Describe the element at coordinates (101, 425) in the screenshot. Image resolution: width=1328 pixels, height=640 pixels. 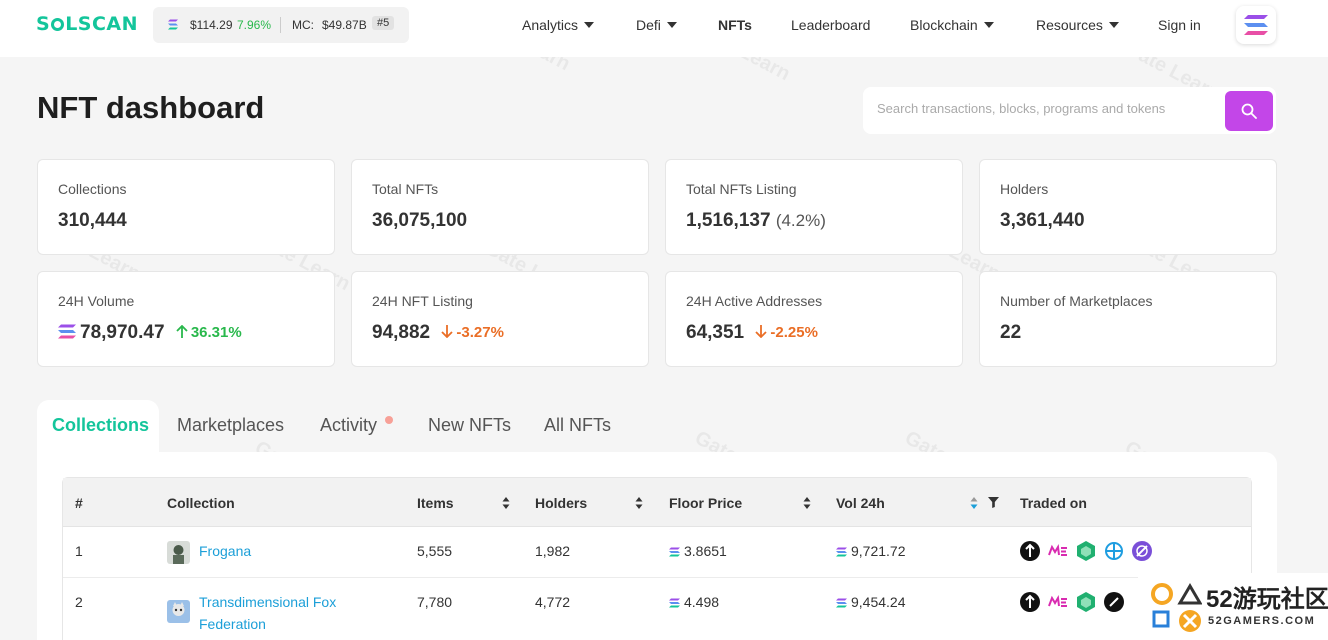
I see `tab-collections: Collections` at that location.